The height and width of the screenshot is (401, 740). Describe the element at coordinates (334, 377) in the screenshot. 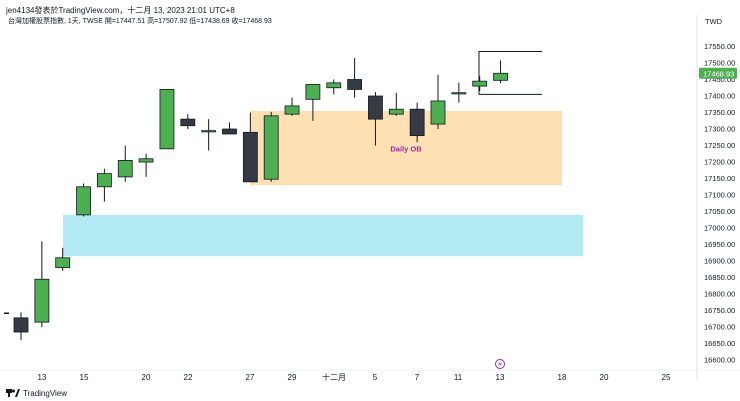

I see `time-tick-label: 十二月` at that location.